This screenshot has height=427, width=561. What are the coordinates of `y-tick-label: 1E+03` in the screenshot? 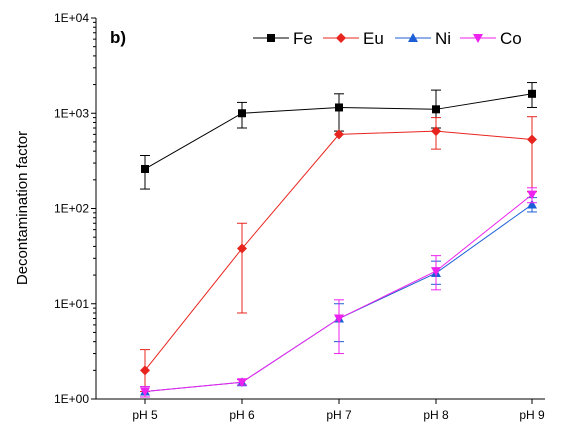 It's located at (71, 113).